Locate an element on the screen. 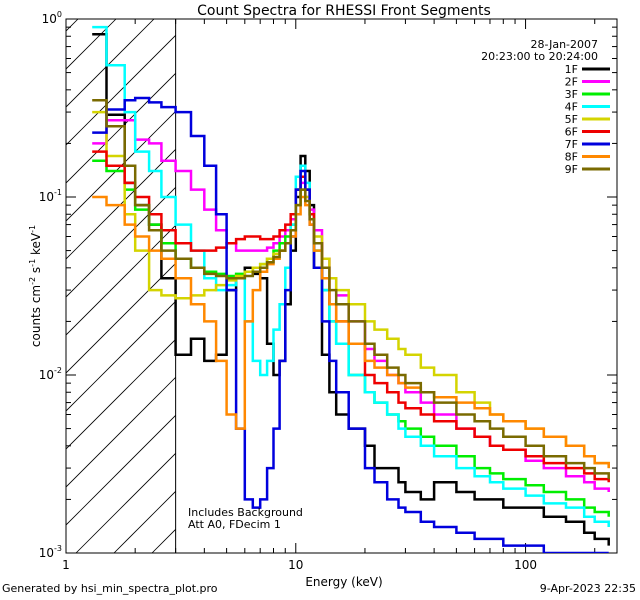 The height and width of the screenshot is (600, 640). y-axis-label: counts cm-2 s-1 keV-1 is located at coordinates (35, 286).